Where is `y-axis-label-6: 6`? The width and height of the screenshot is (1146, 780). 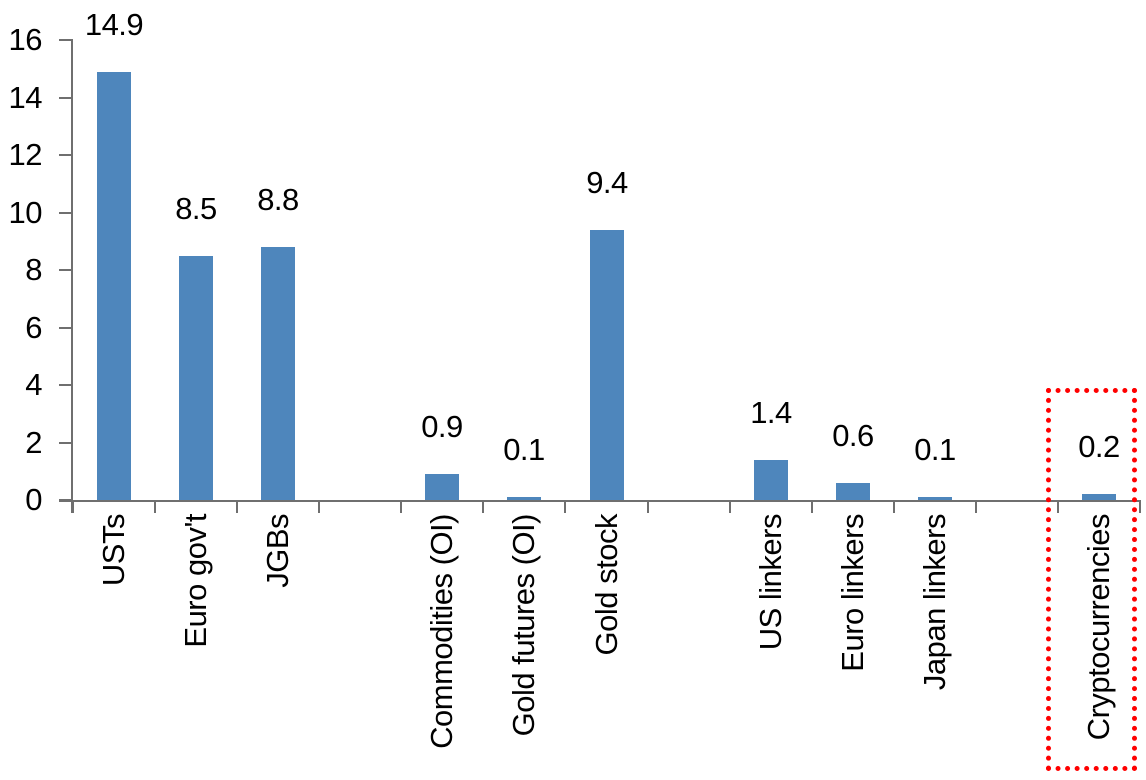
y-axis-label-6: 6 is located at coordinates (33, 327).